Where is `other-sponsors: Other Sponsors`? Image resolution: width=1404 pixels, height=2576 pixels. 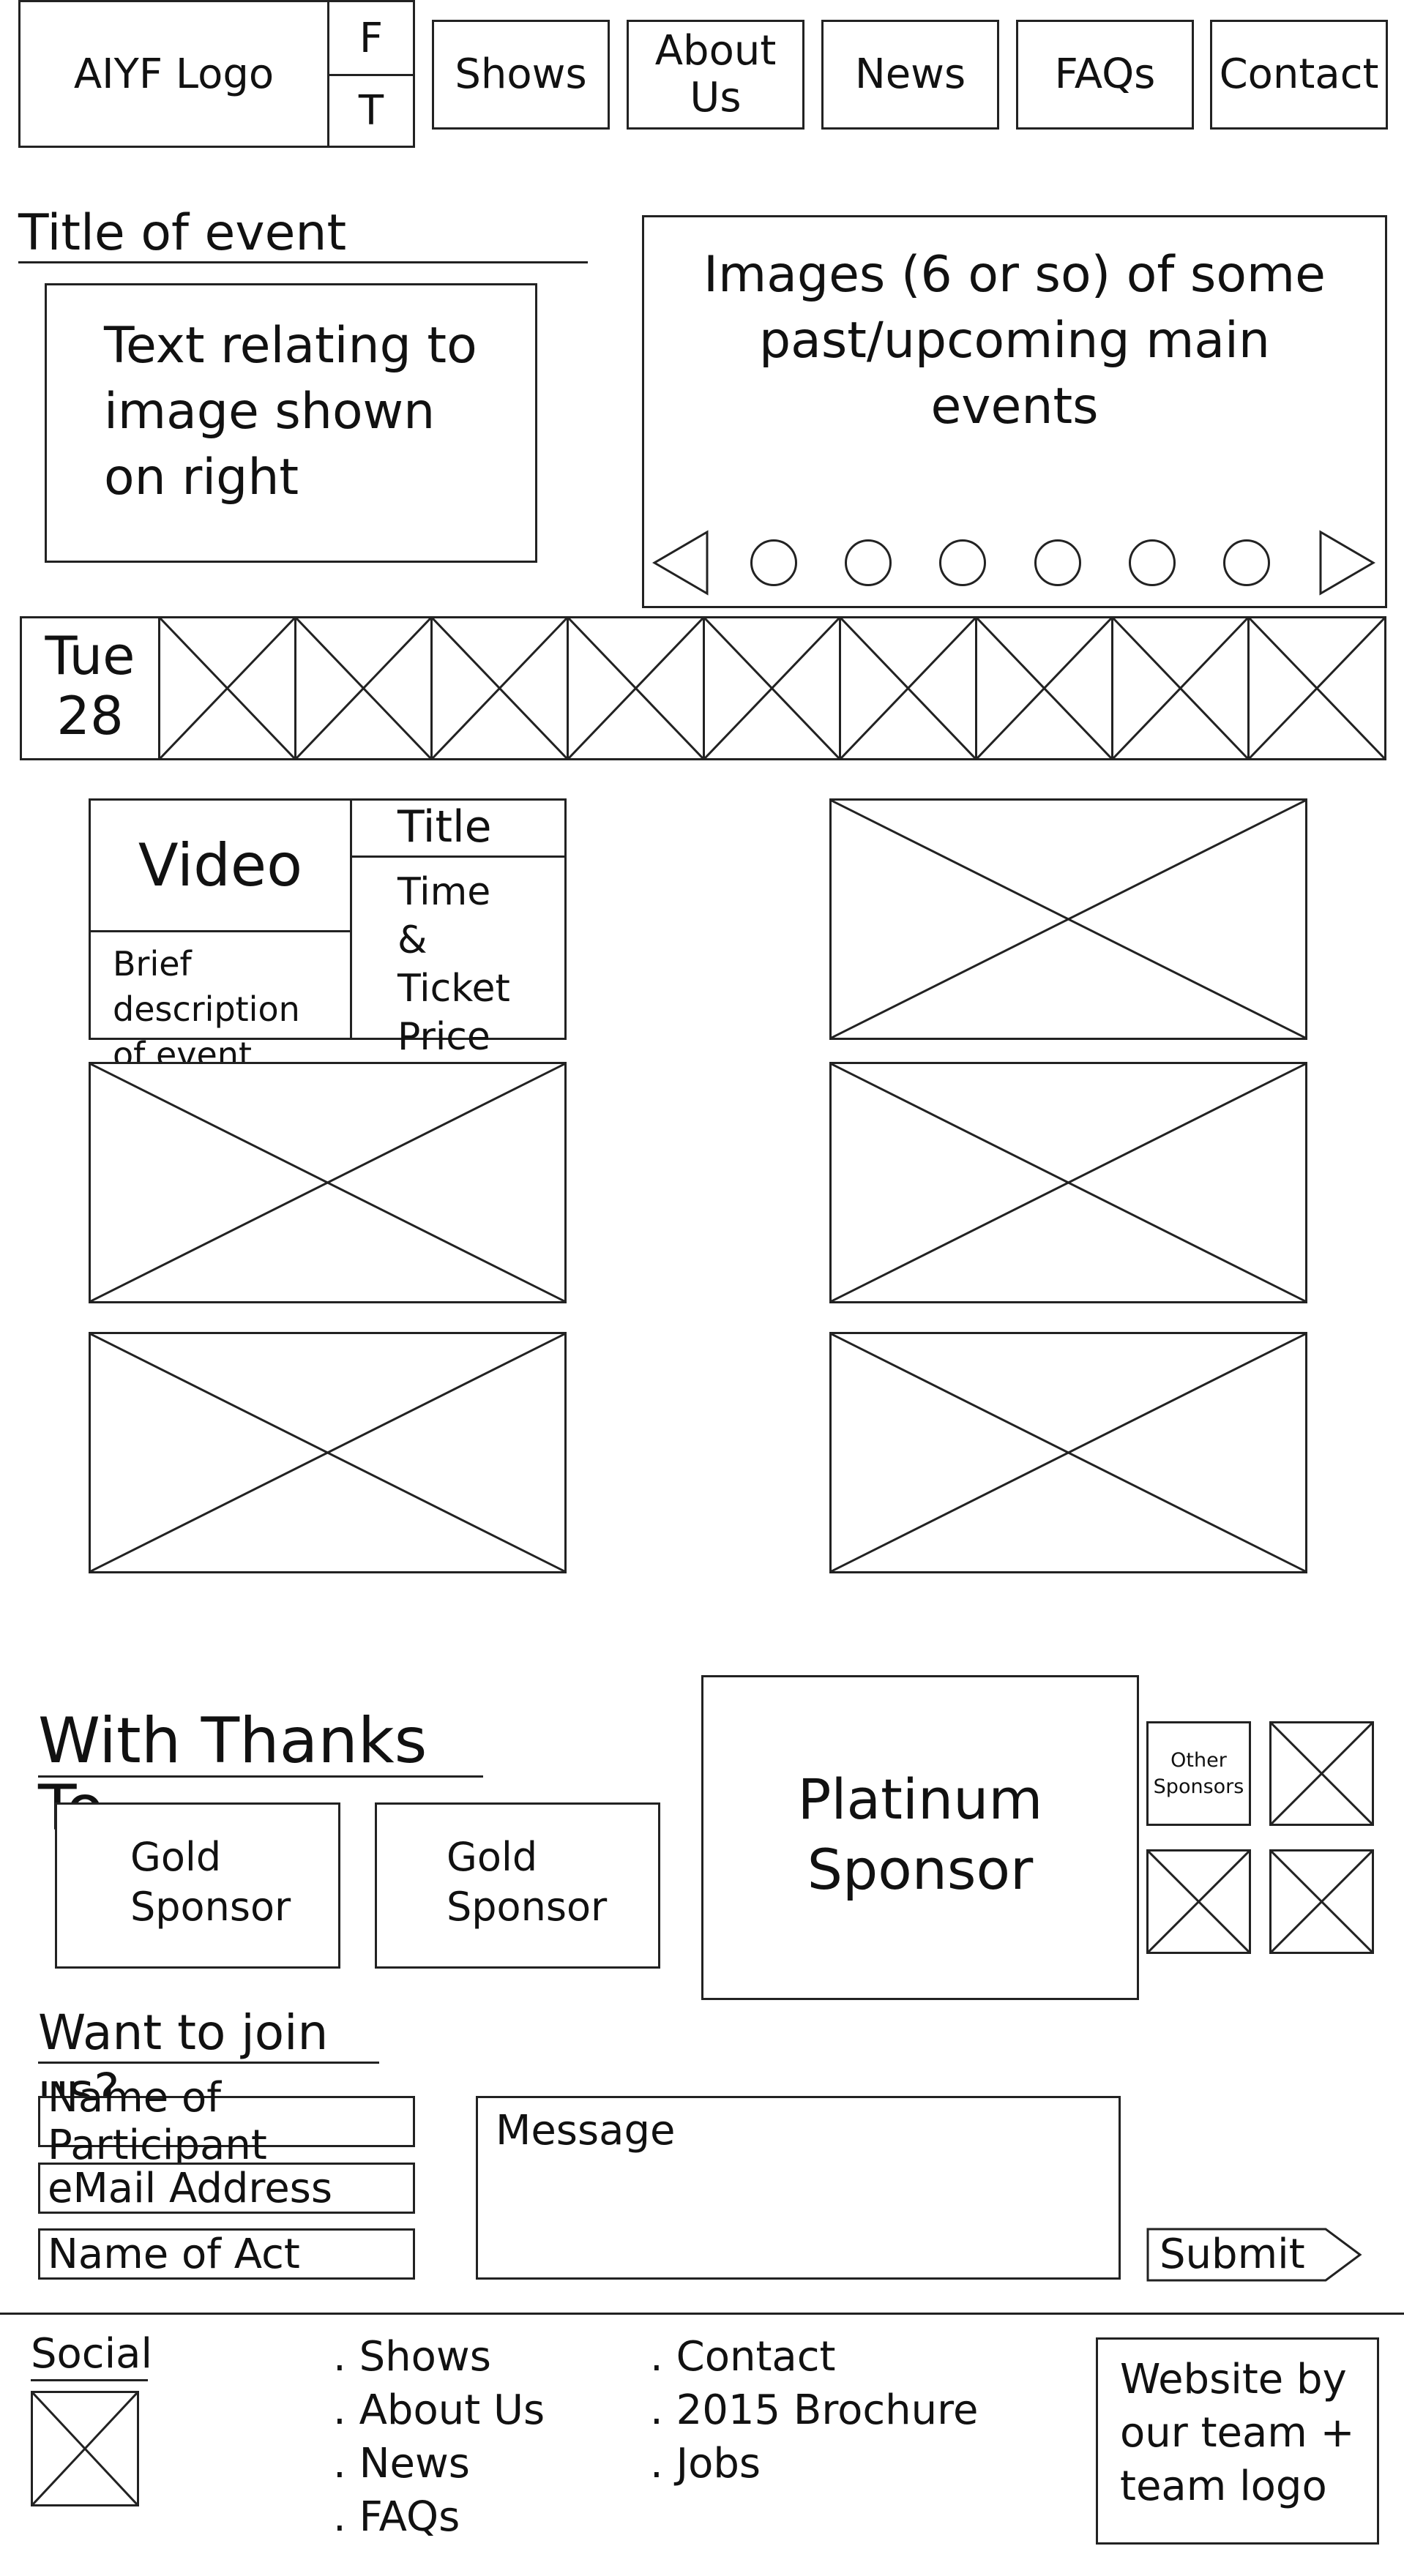 other-sponsors: Other Sponsors is located at coordinates (1199, 1773).